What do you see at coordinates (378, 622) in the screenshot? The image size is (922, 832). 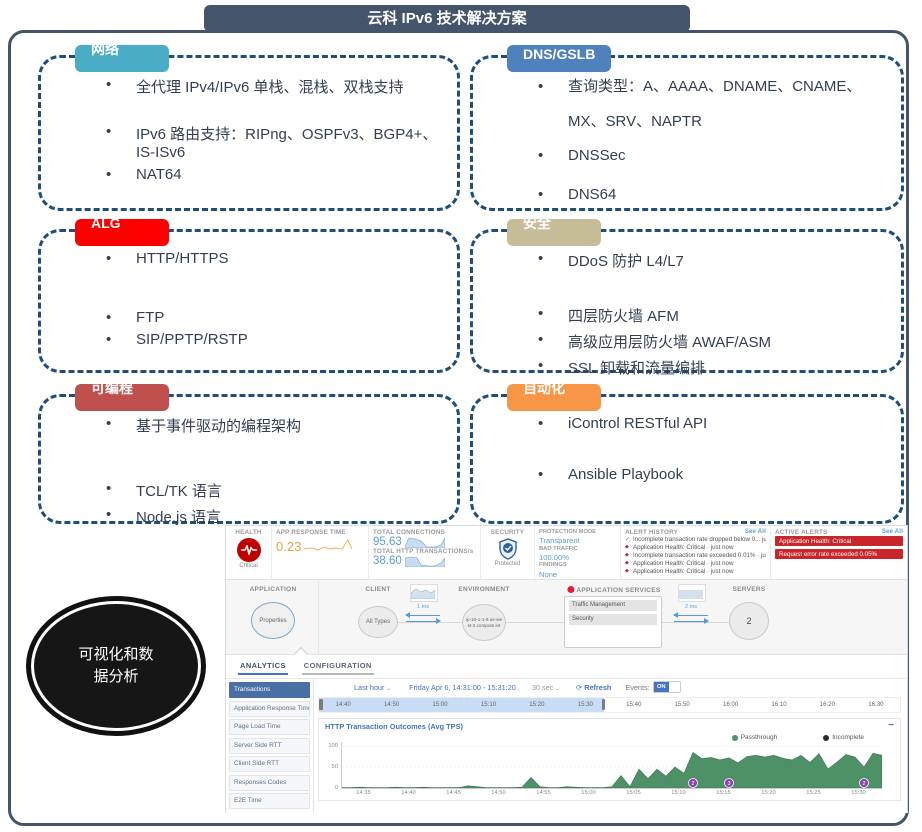 I see `client-node: All Types` at bounding box center [378, 622].